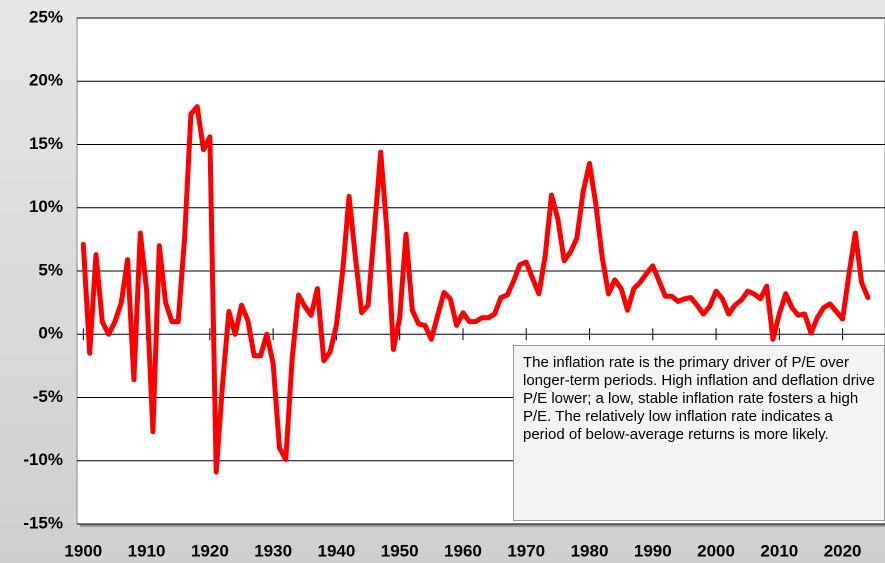 Image resolution: width=885 pixels, height=563 pixels. What do you see at coordinates (337, 550) in the screenshot?
I see `x-tick-label: 1940` at bounding box center [337, 550].